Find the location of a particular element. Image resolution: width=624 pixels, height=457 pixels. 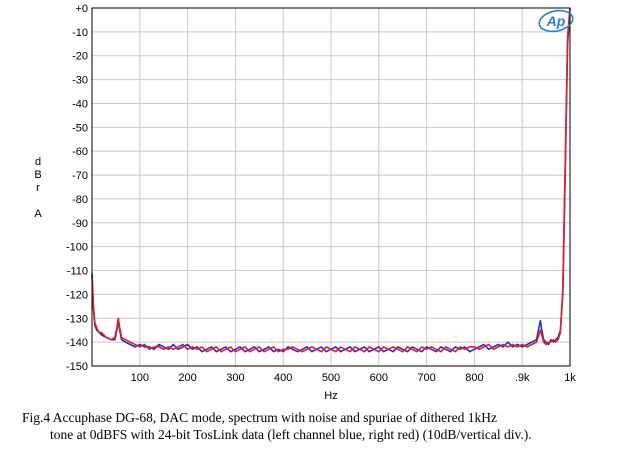

logo-ring is located at coordinates (556, 21).